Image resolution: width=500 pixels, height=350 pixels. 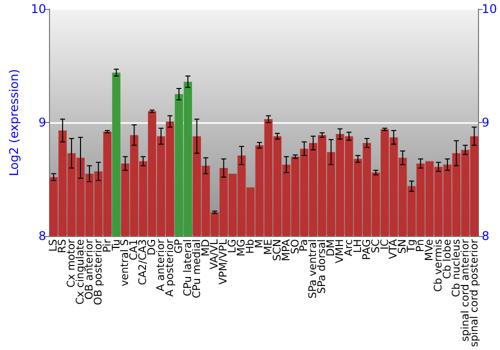 What do you see at coordinates (42, 123) in the screenshot?
I see `y-tick-label: 9` at bounding box center [42, 123].